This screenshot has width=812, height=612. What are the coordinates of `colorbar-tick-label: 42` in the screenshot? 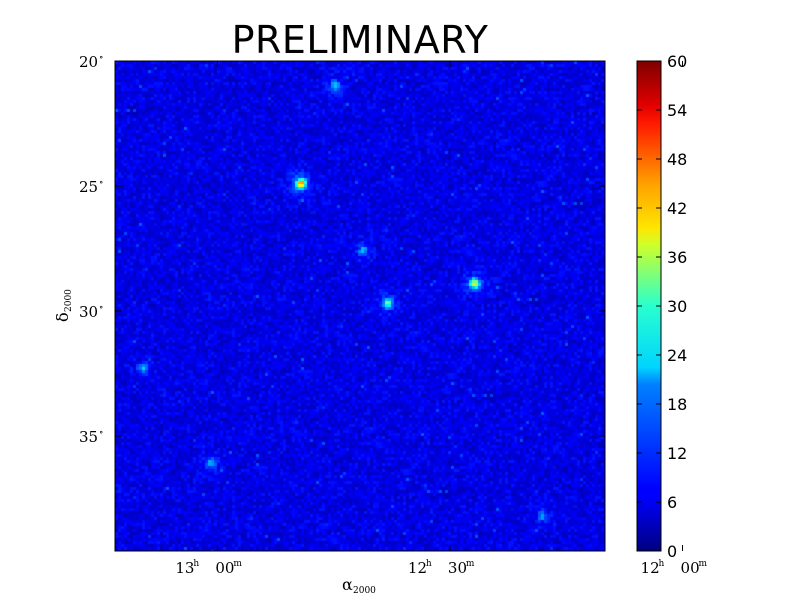 It's located at (677, 208).